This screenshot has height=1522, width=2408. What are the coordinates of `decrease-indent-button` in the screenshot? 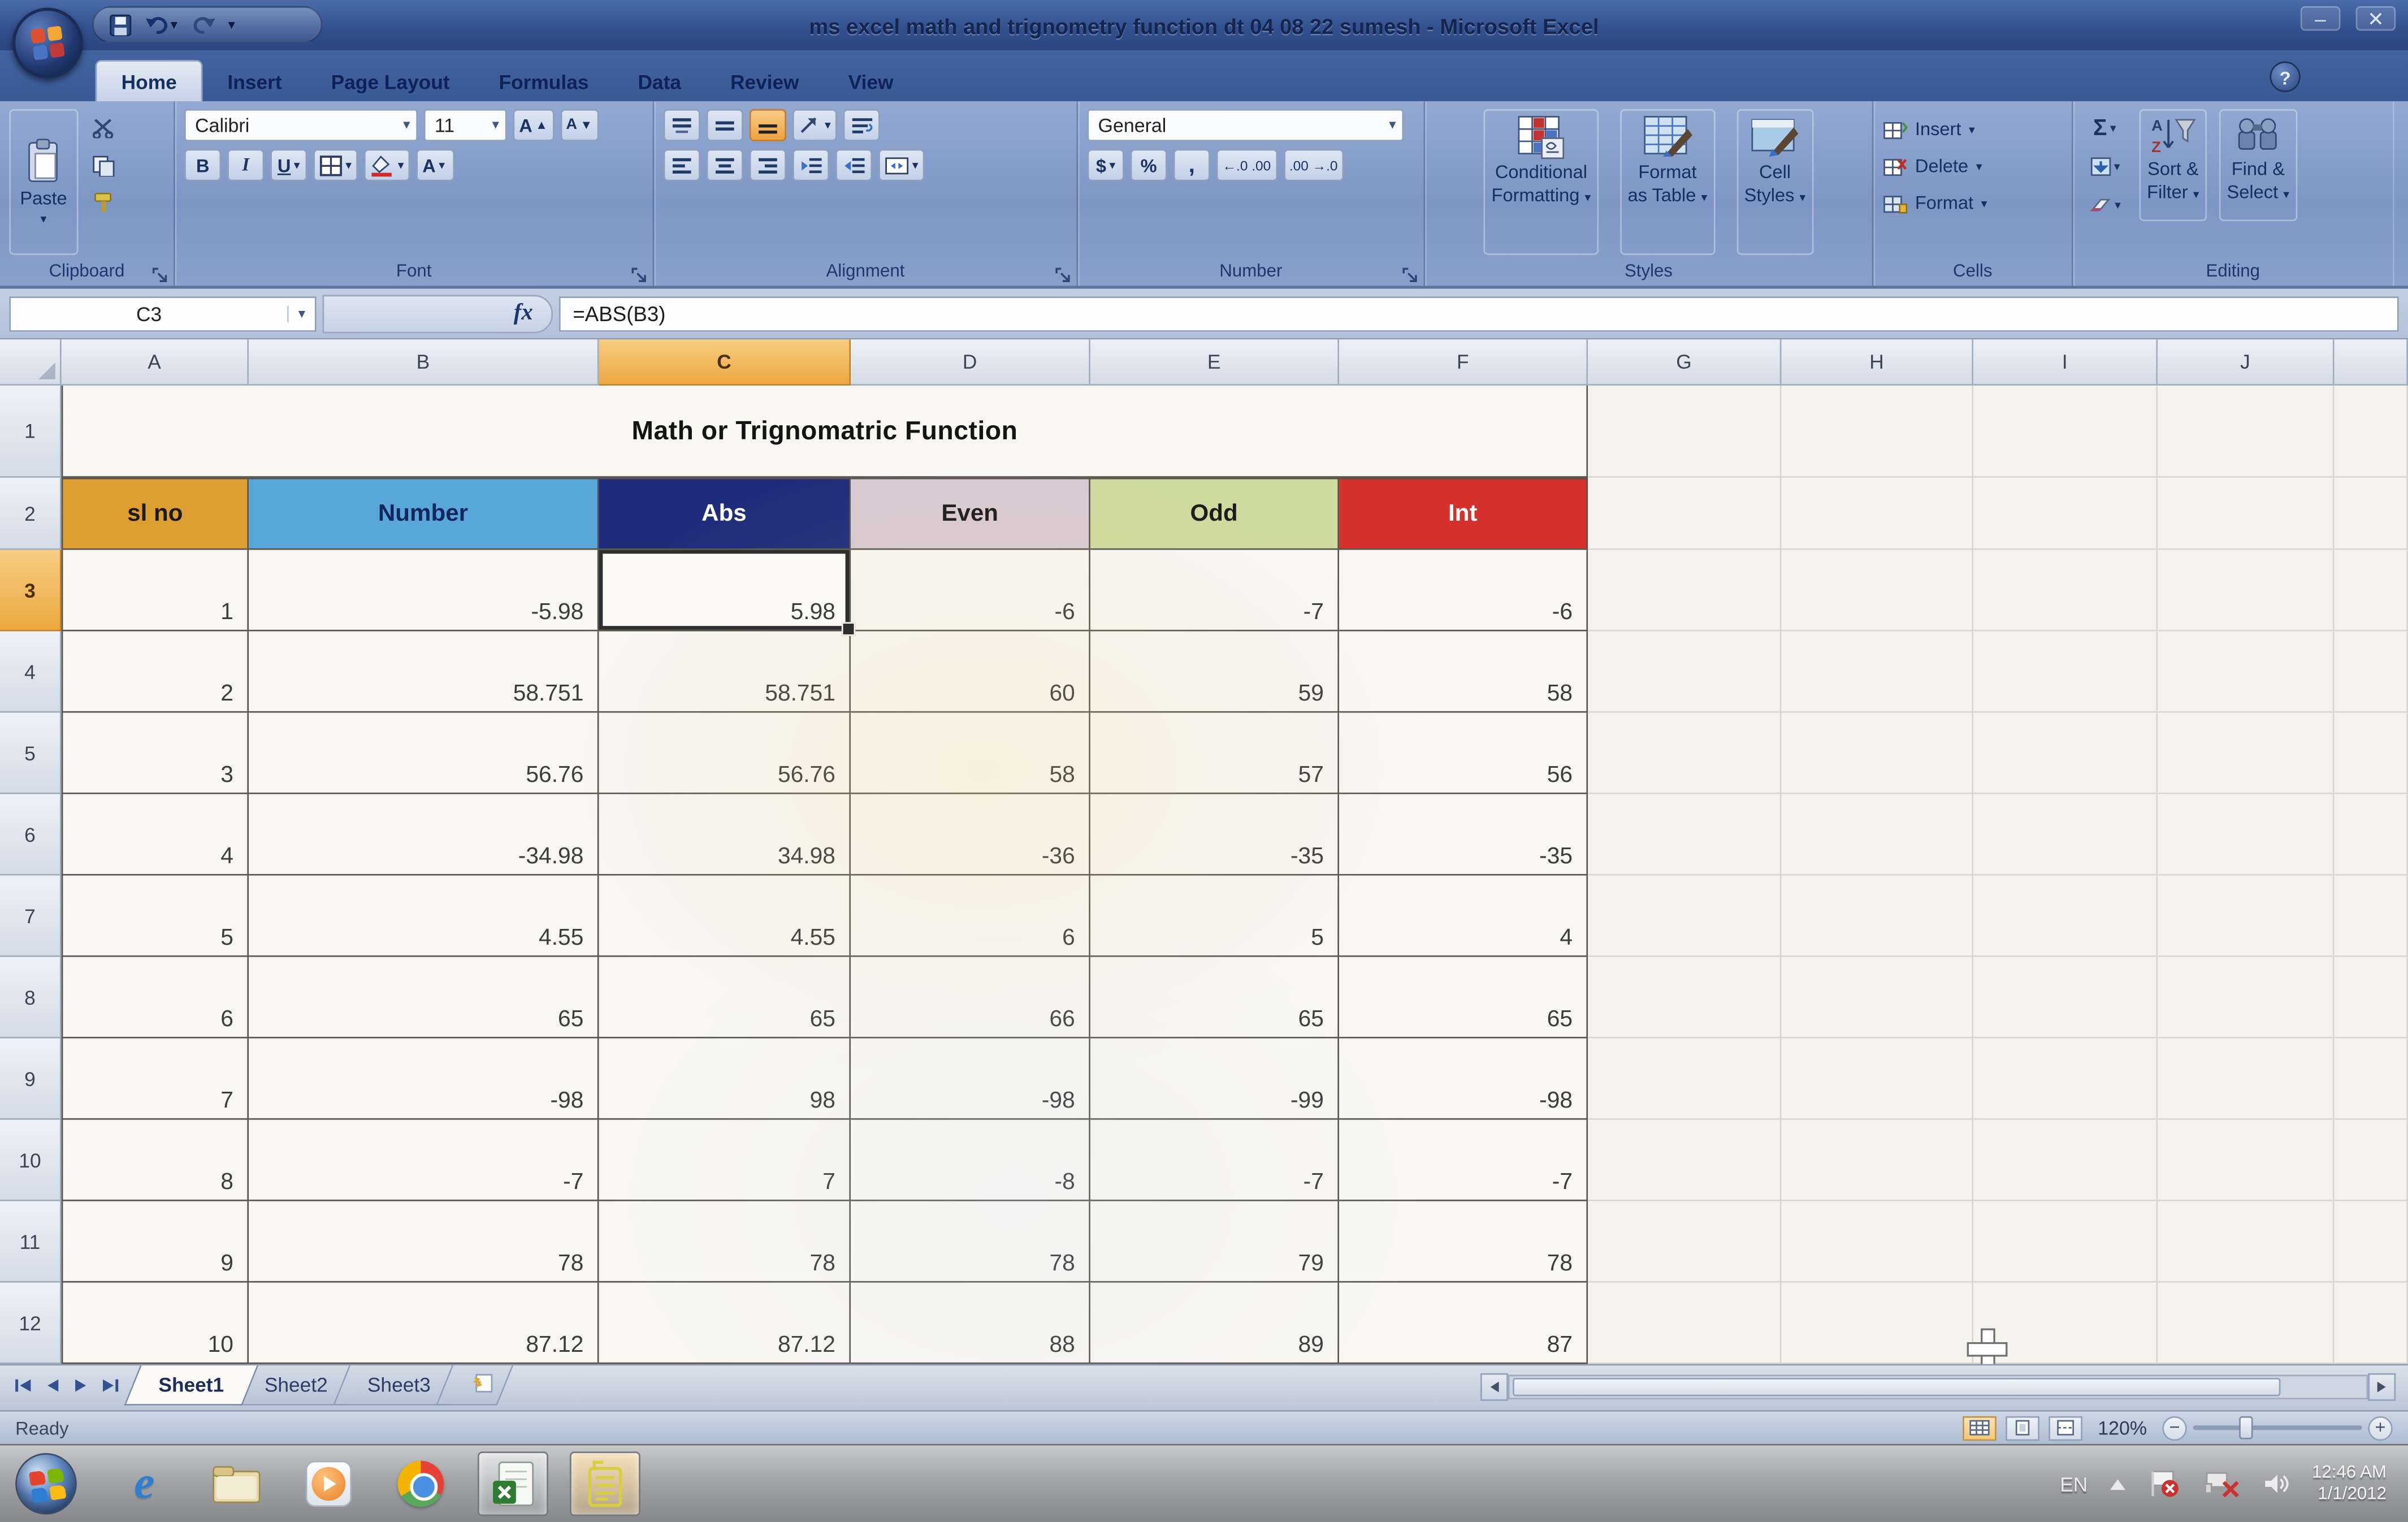 It's located at (811, 165).